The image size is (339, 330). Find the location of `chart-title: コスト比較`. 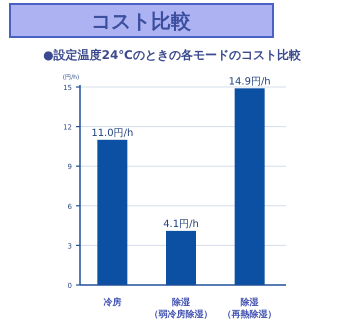

chart-title: コスト比較 is located at coordinates (141, 21).